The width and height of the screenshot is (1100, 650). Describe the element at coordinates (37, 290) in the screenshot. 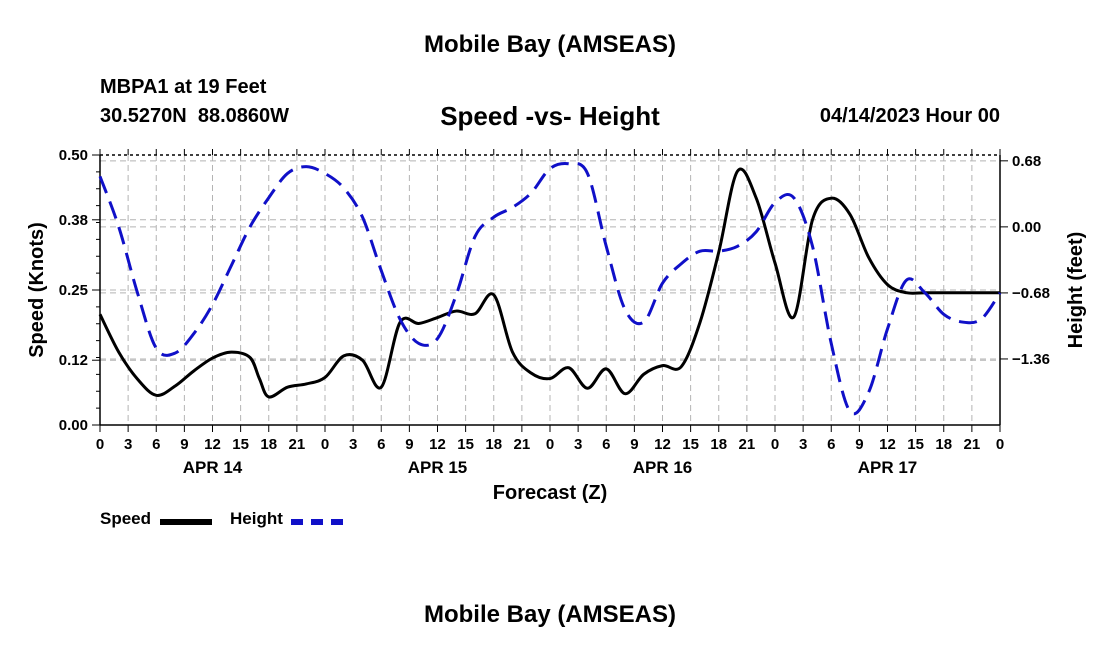

I see `y-axis-title: Speed (Knots)` at that location.